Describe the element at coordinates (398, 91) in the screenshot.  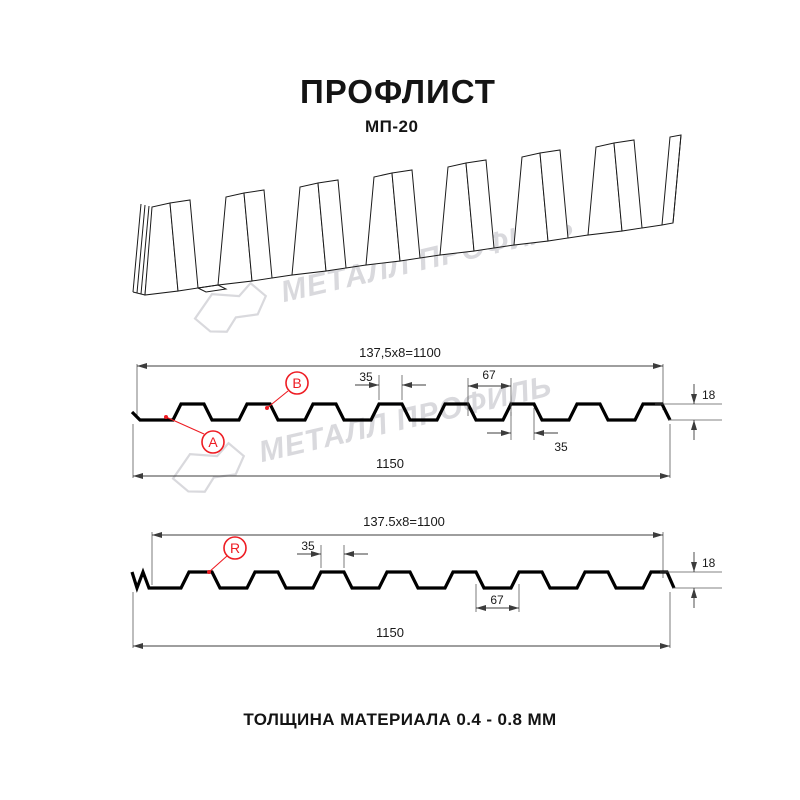
I see `page-title: ПРОФЛИСТ` at that location.